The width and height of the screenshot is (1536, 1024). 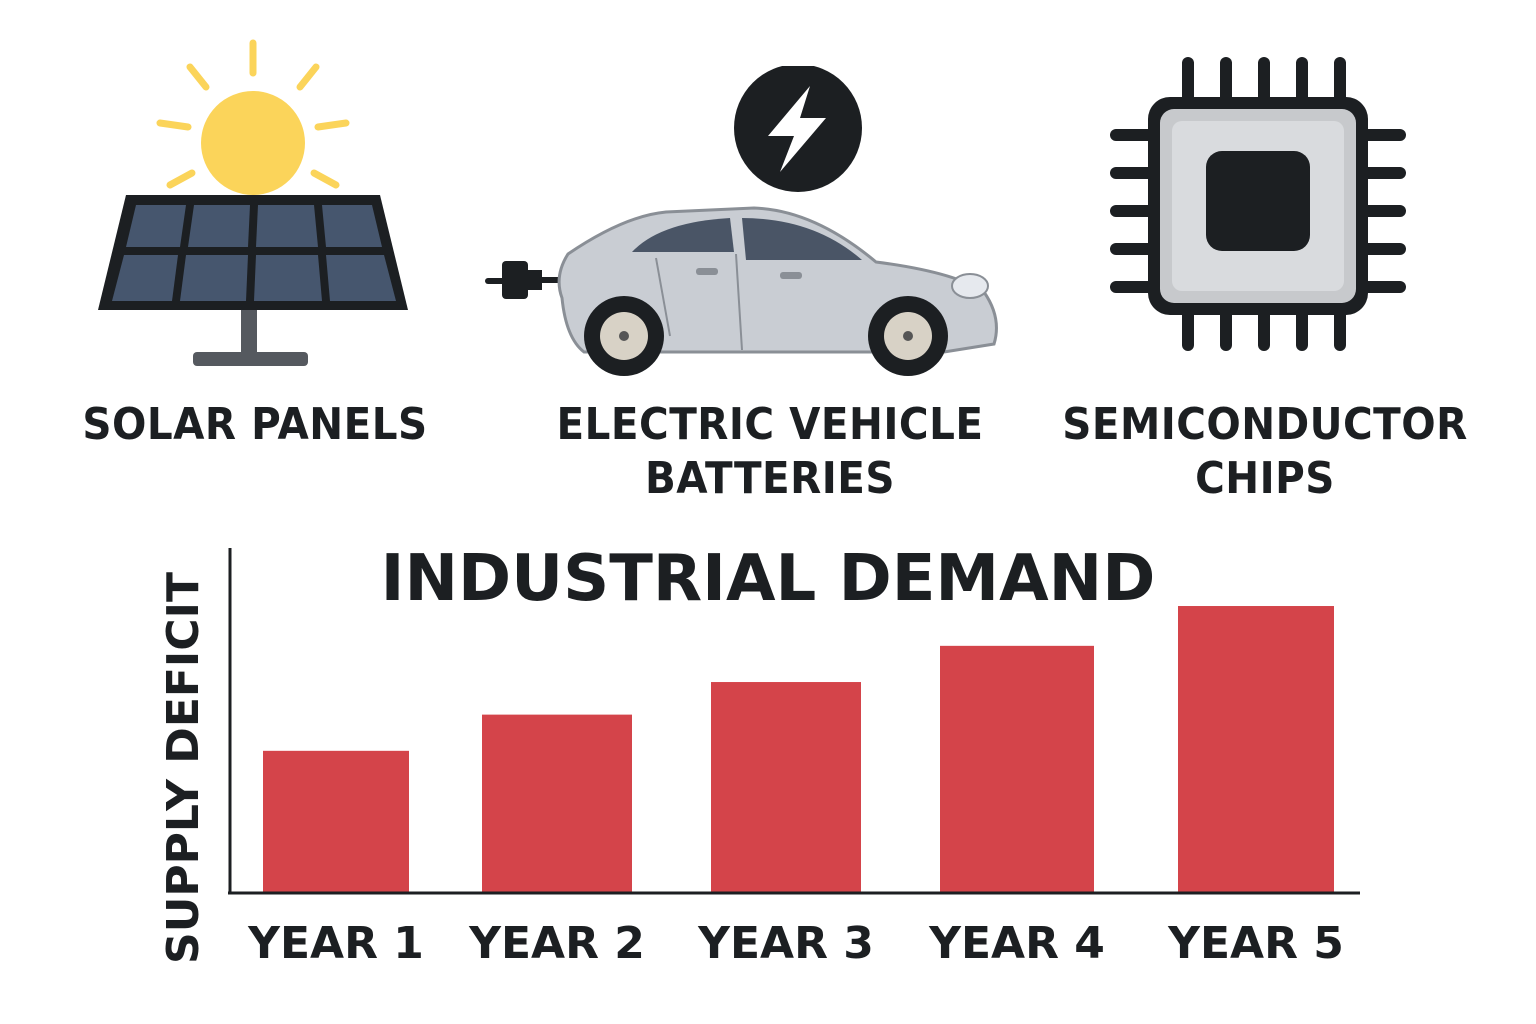 What do you see at coordinates (798, 128) in the screenshot?
I see `lightning-bolt-icon` at bounding box center [798, 128].